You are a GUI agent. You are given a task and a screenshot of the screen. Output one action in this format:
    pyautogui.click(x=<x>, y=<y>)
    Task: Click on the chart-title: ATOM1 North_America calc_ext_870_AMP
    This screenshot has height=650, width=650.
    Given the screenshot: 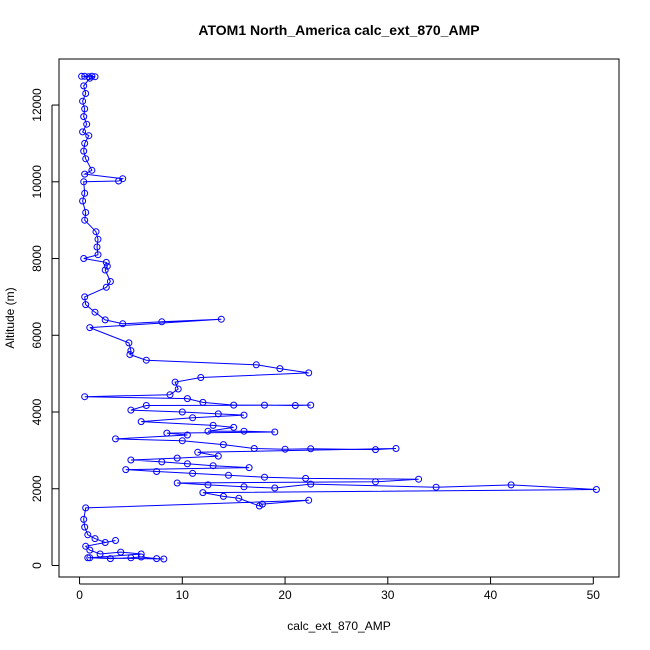 What is the action you would take?
    pyautogui.click(x=338, y=30)
    